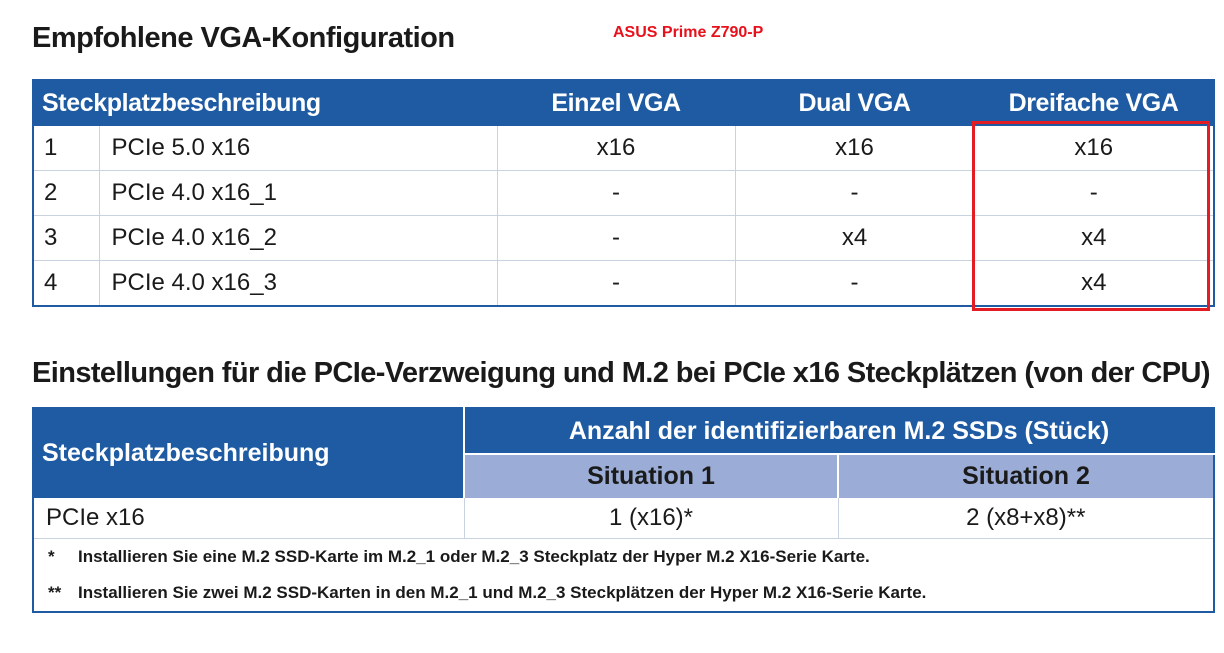 This screenshot has width=1224, height=653. What do you see at coordinates (1026, 475) in the screenshot?
I see `header-situation-2: Situation 2` at bounding box center [1026, 475].